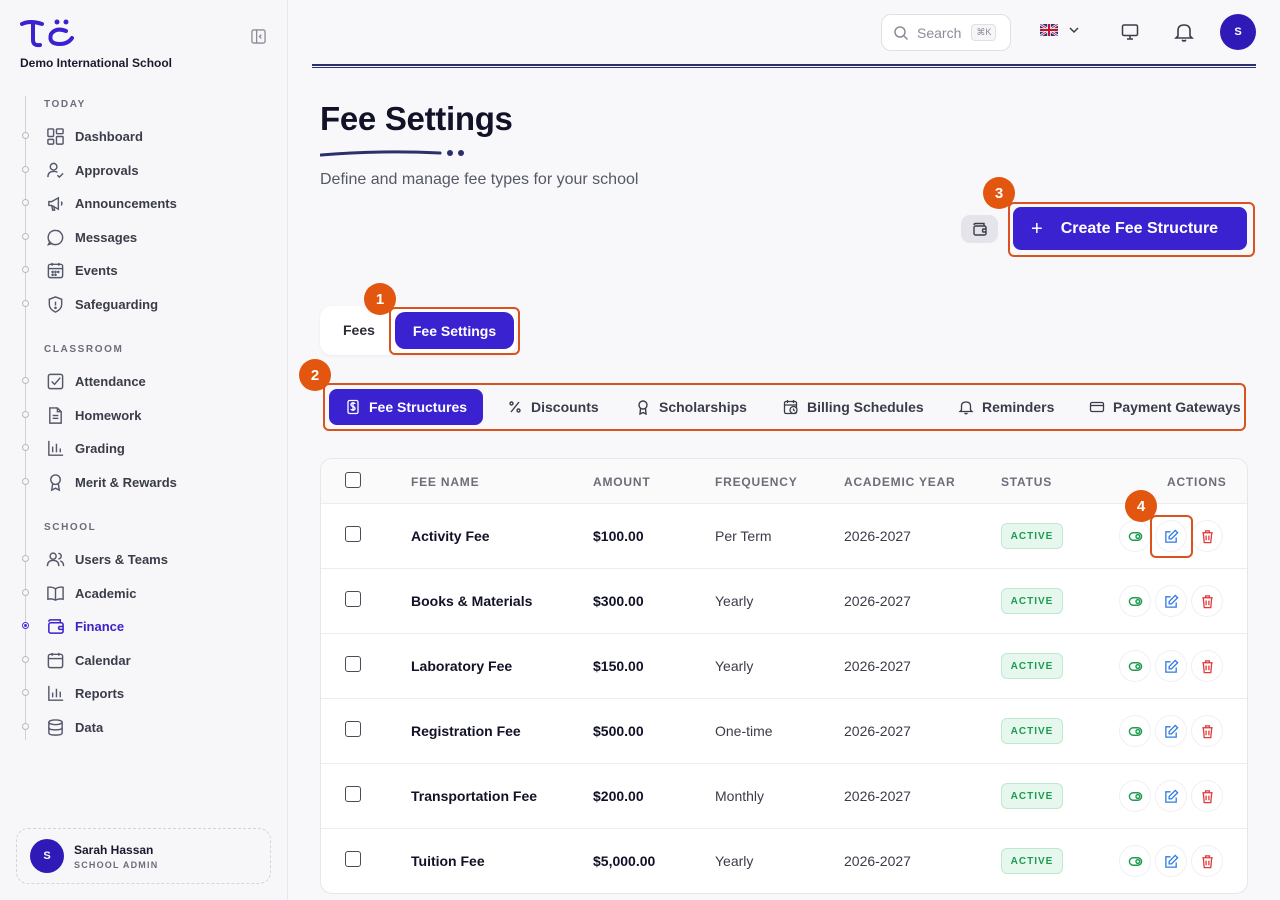 The width and height of the screenshot is (1280, 900). I want to click on calendar-icon, so click(55, 660).